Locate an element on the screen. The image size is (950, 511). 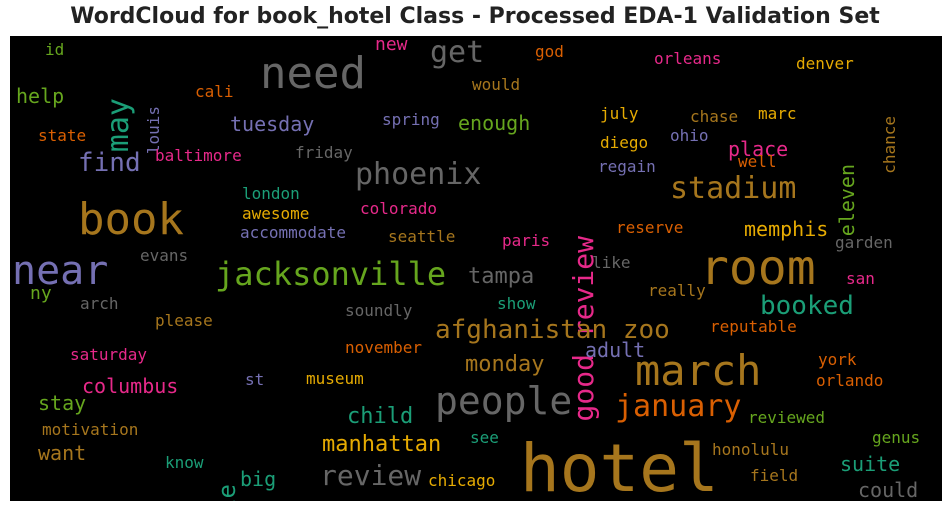
word-get: get is located at coordinates (457, 53).